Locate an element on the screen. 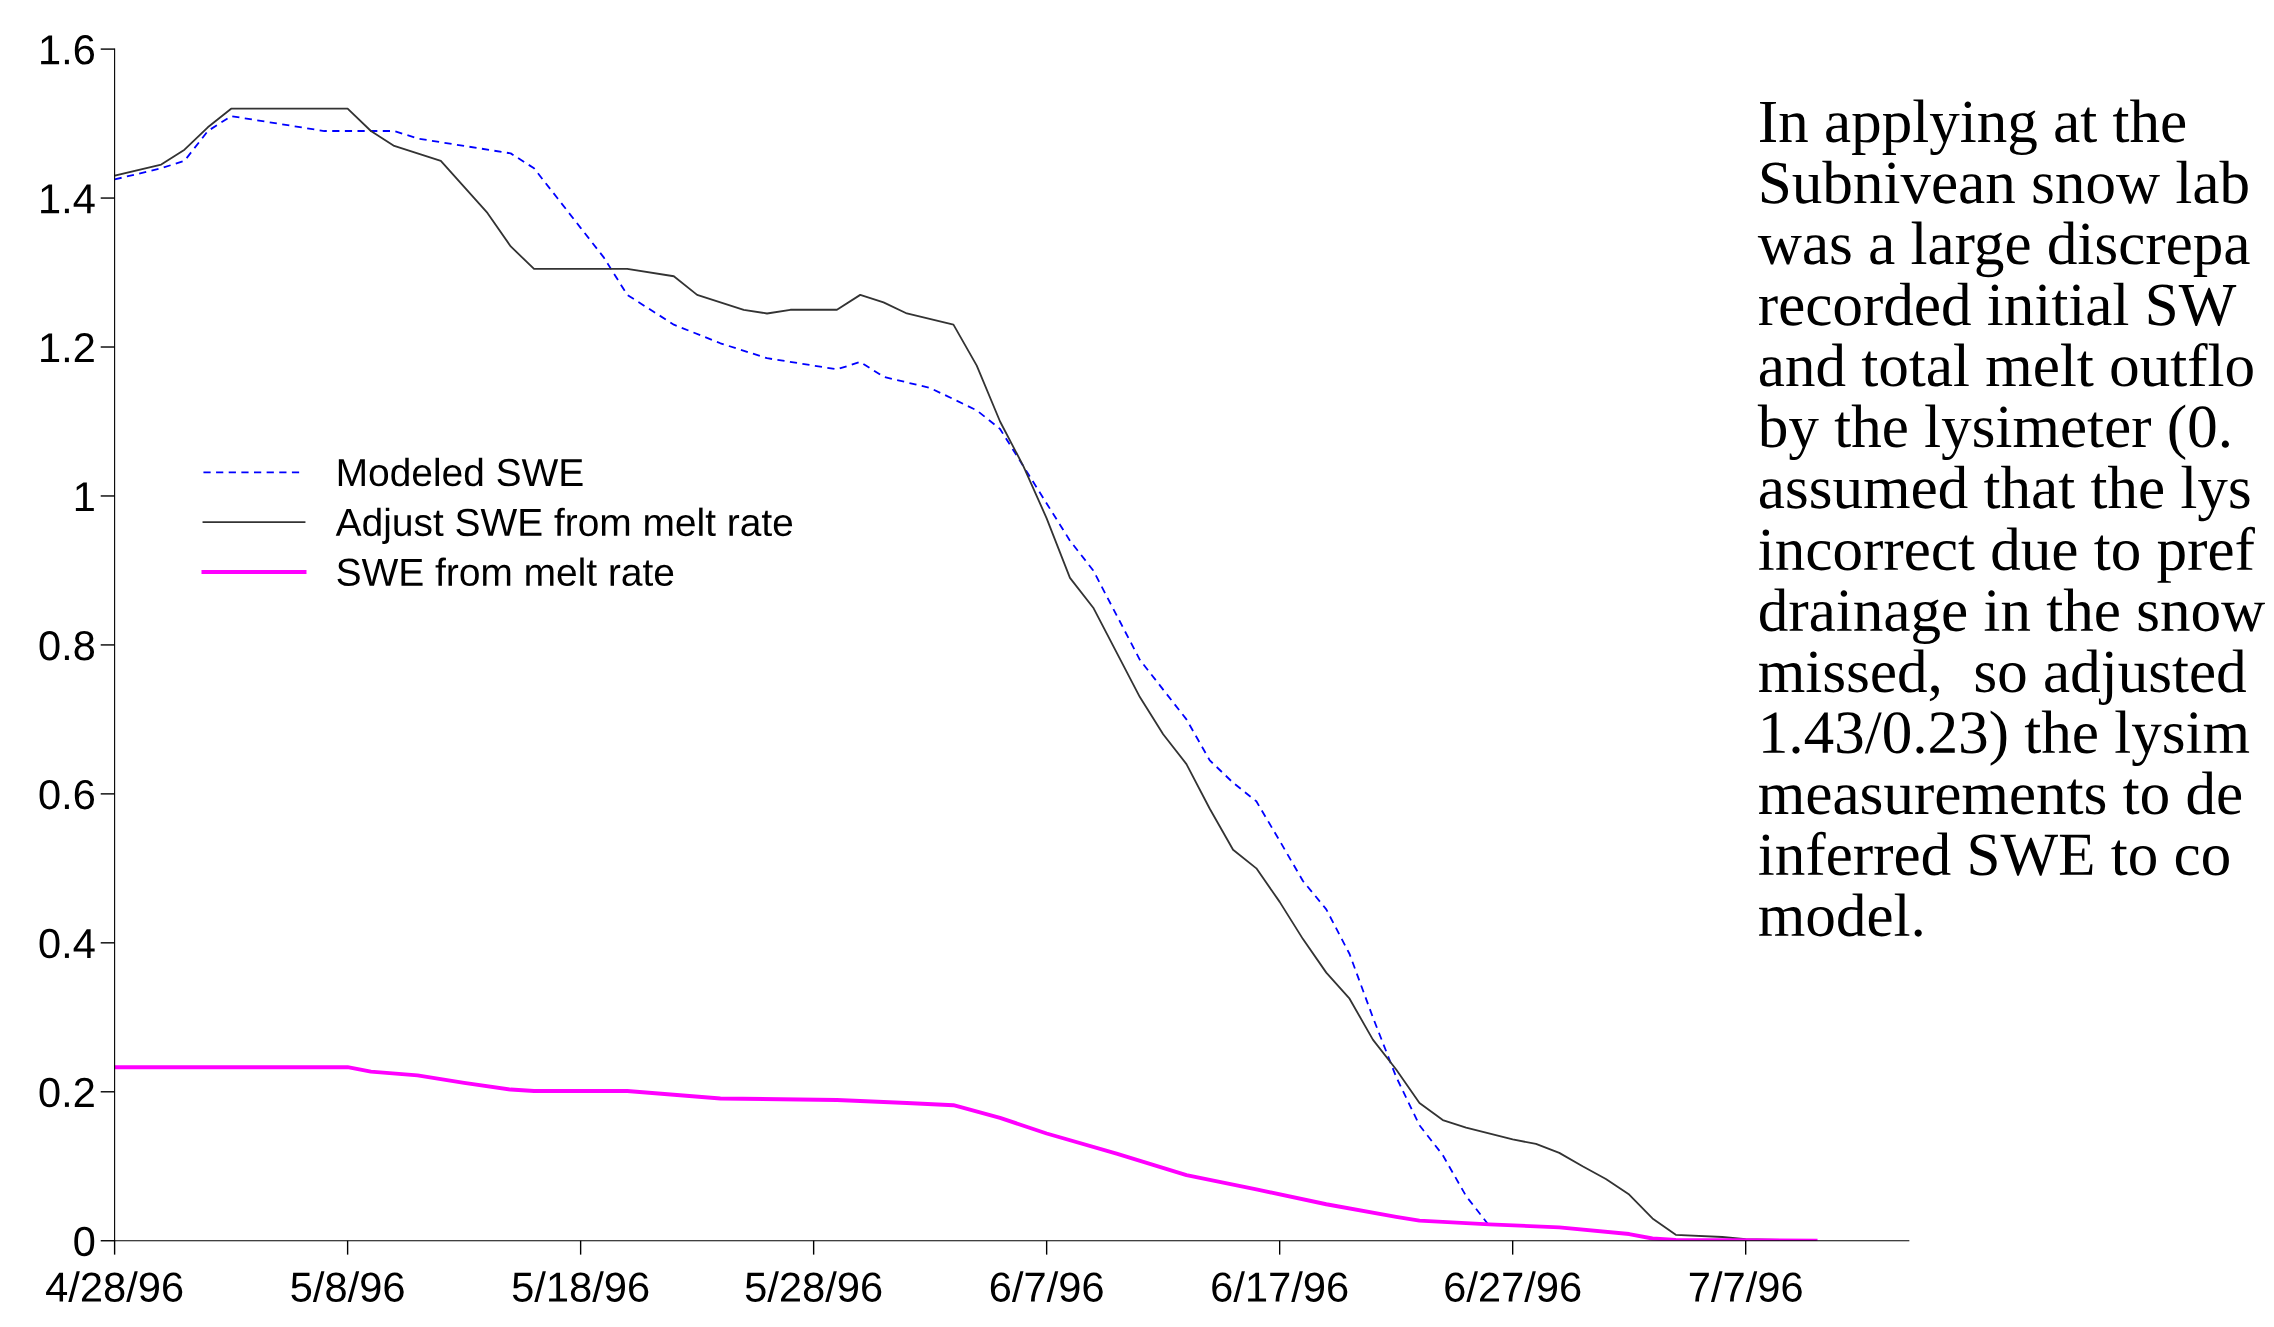  text: In applying at the Subnivean snow lab was a large discrepa recorded initial SW and total melt outflo by the lysimeter (0. assumed that the lys incorrect due to pref drainage in the snow missed, so adjusted 1.43/0.23) the lysim measurements to de inferred SWE to co model. is located at coordinates (2011, 518).